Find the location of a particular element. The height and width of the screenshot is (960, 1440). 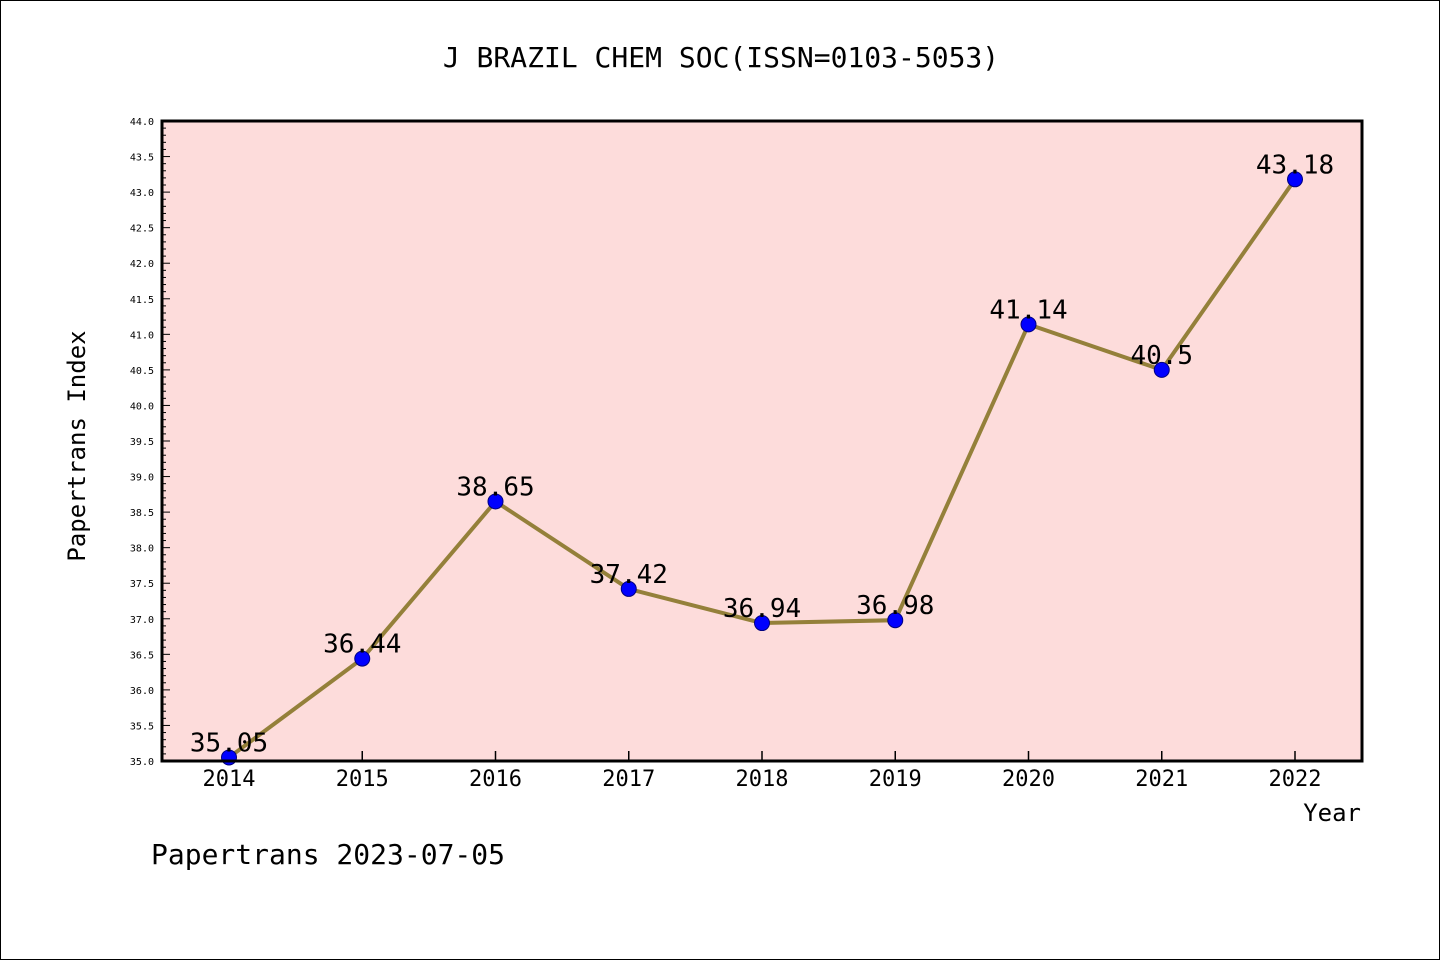

y-tick-label: 39.5 is located at coordinates (142, 442).